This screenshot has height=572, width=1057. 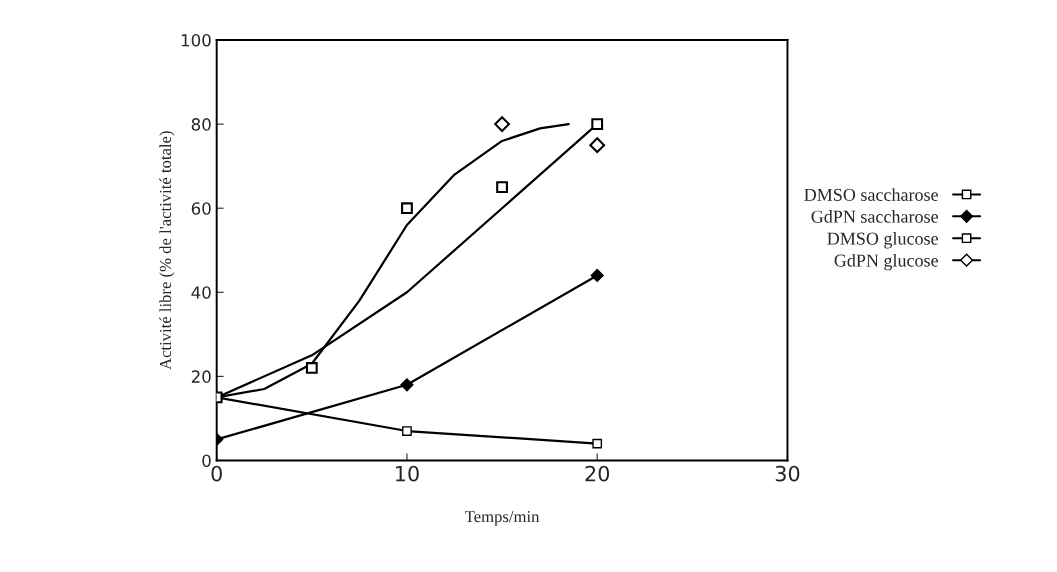 I want to click on x-tick-label: 10, so click(x=407, y=473).